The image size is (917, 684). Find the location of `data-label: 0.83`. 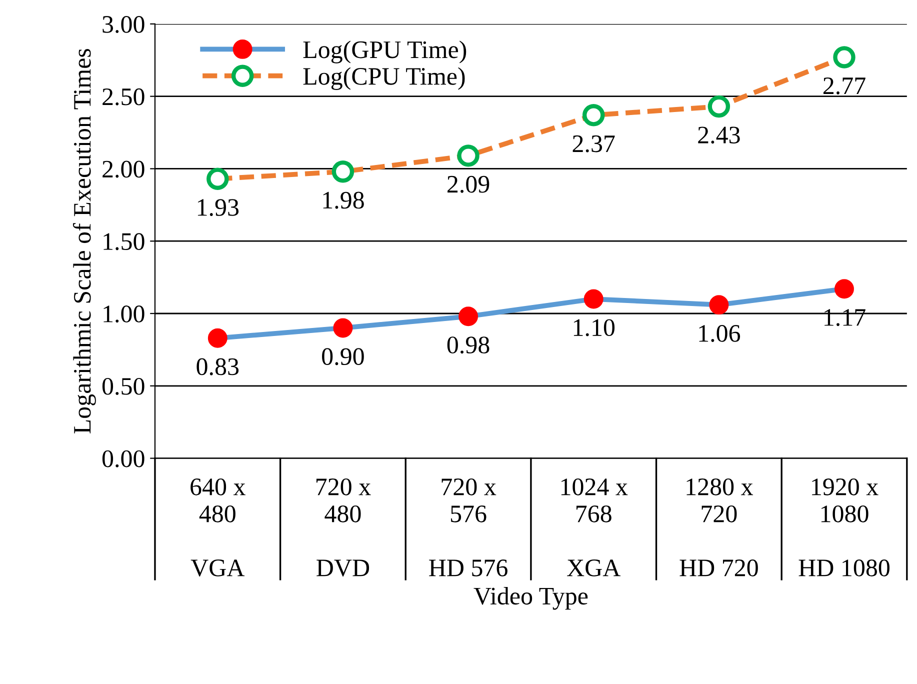

data-label: 0.83 is located at coordinates (217, 367).